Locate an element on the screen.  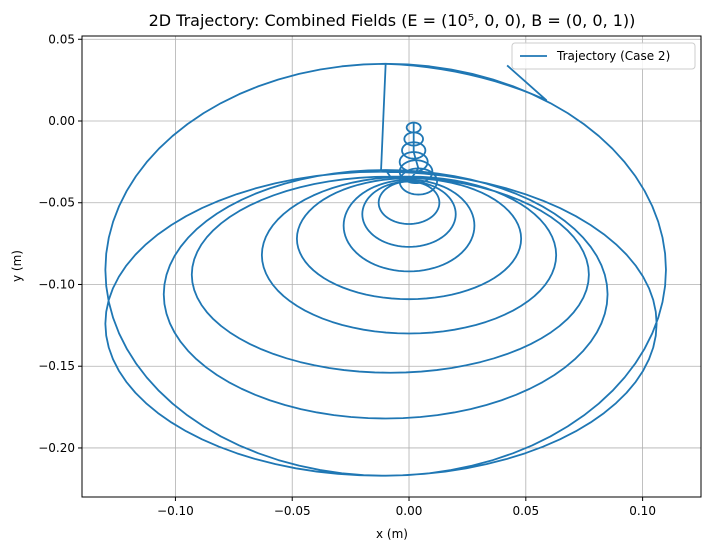
x-tick-label: −0.05 is located at coordinates (292, 511).